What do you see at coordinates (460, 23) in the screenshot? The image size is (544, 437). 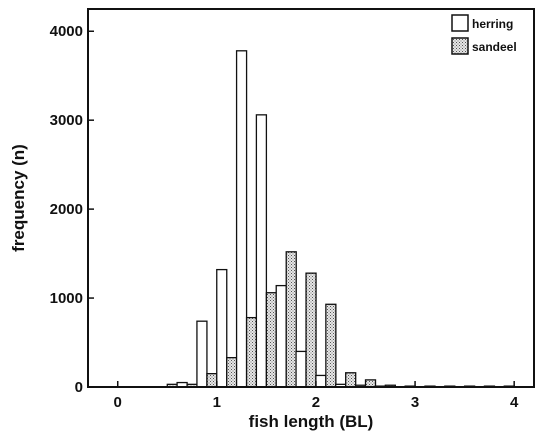 I see `legend-swatch-herring` at bounding box center [460, 23].